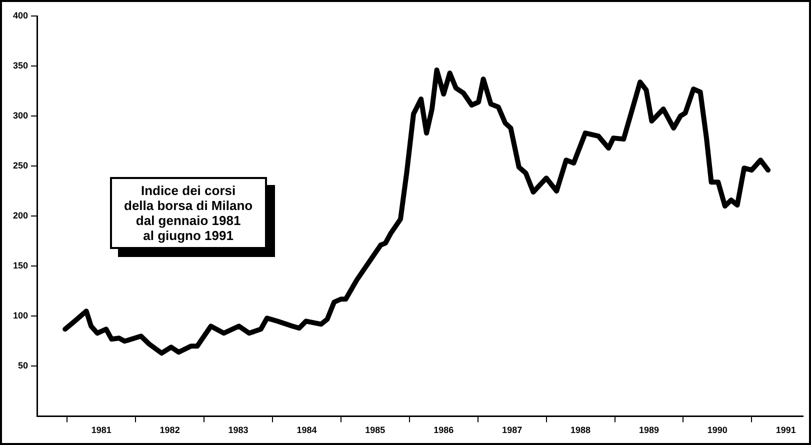 The width and height of the screenshot is (811, 445). I want to click on x-tick-label: 1990, so click(717, 430).